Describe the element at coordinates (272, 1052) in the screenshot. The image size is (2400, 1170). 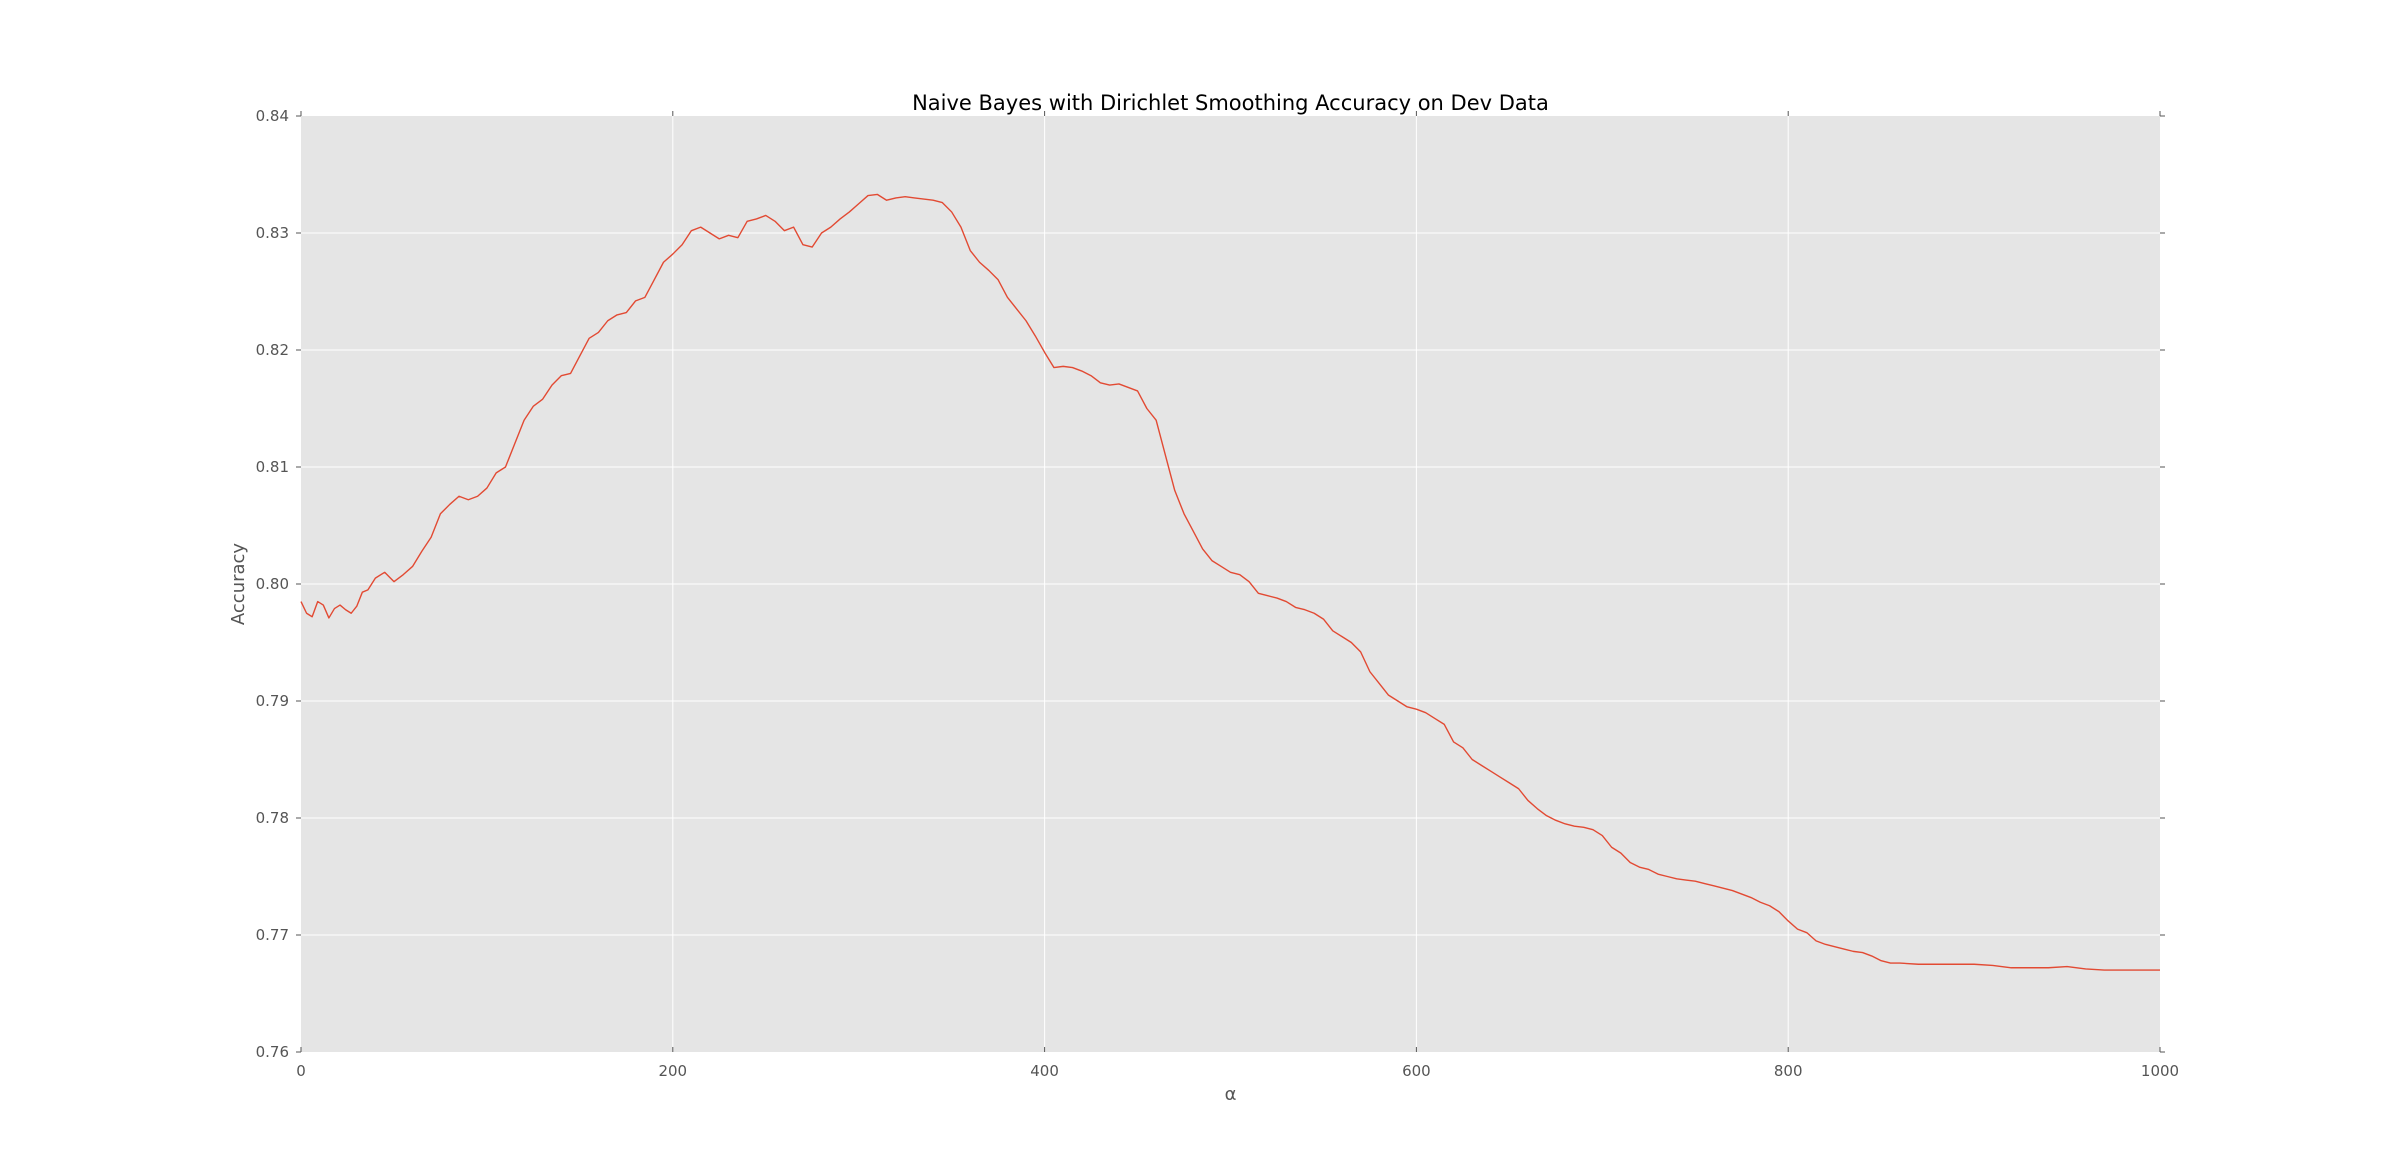
I see `y-tick-label: 0.76` at that location.